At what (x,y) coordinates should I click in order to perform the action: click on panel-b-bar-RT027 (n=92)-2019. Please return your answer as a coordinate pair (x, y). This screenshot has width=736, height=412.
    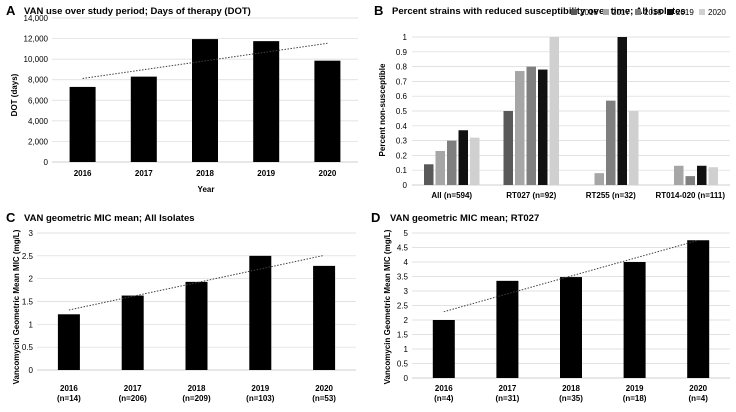
    Looking at the image, I should click on (543, 127).